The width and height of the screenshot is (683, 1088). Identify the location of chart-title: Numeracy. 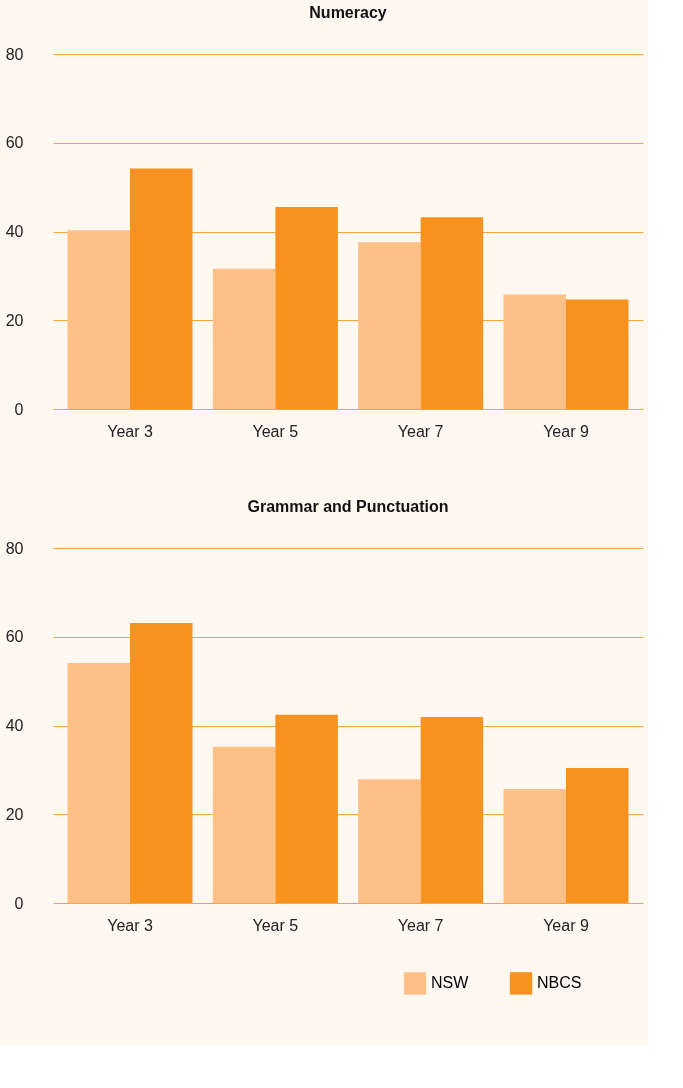
(348, 12).